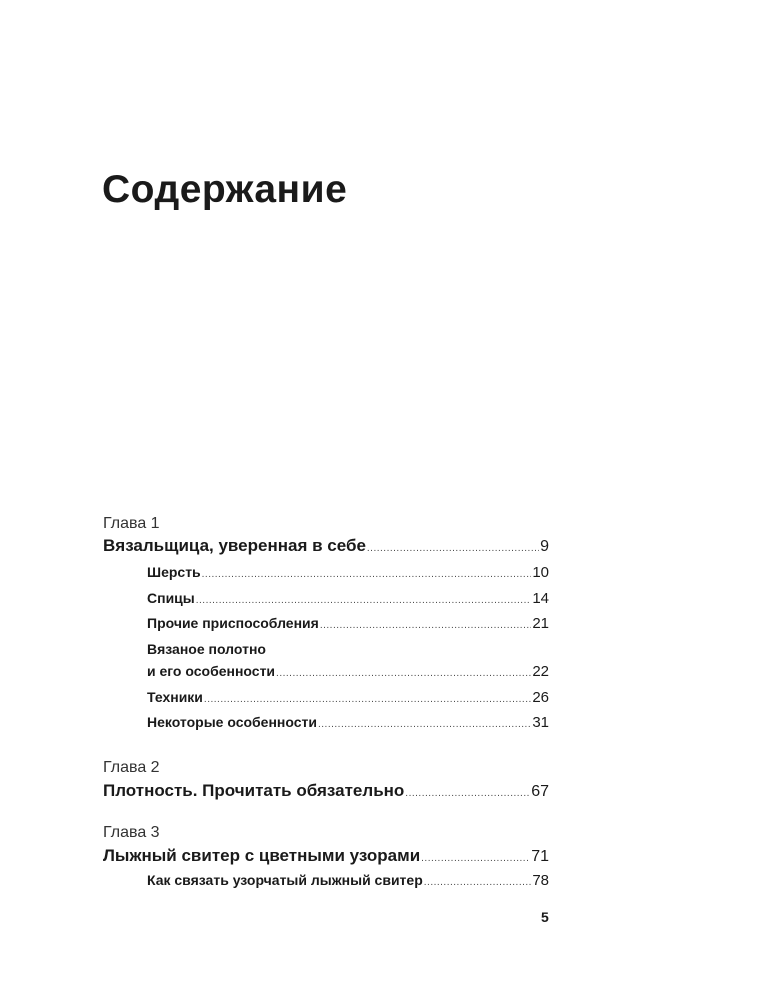  I want to click on entry-page: 22, so click(540, 671).